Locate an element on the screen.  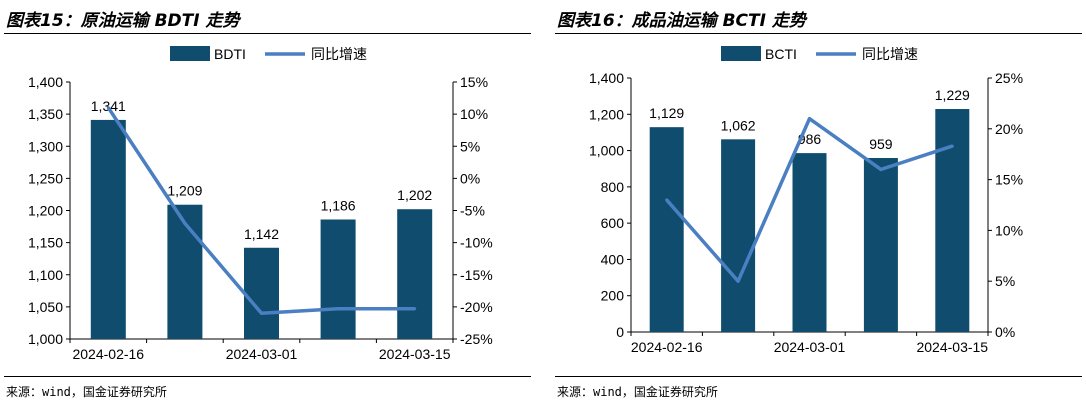
y-tick-label: 1,300 is located at coordinates (45, 146).